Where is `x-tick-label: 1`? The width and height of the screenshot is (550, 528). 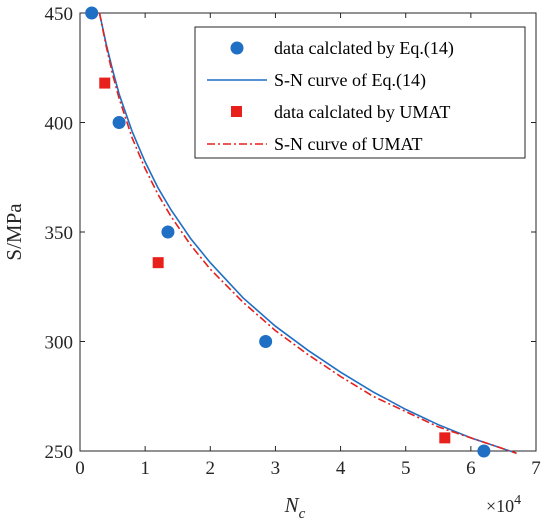 x-tick-label: 1 is located at coordinates (145, 468).